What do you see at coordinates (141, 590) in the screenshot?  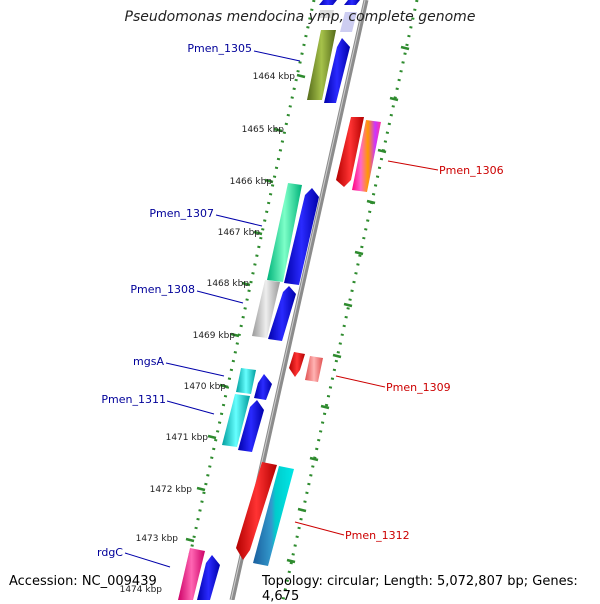 I see `tick-label: 1474 kbp` at bounding box center [141, 590].